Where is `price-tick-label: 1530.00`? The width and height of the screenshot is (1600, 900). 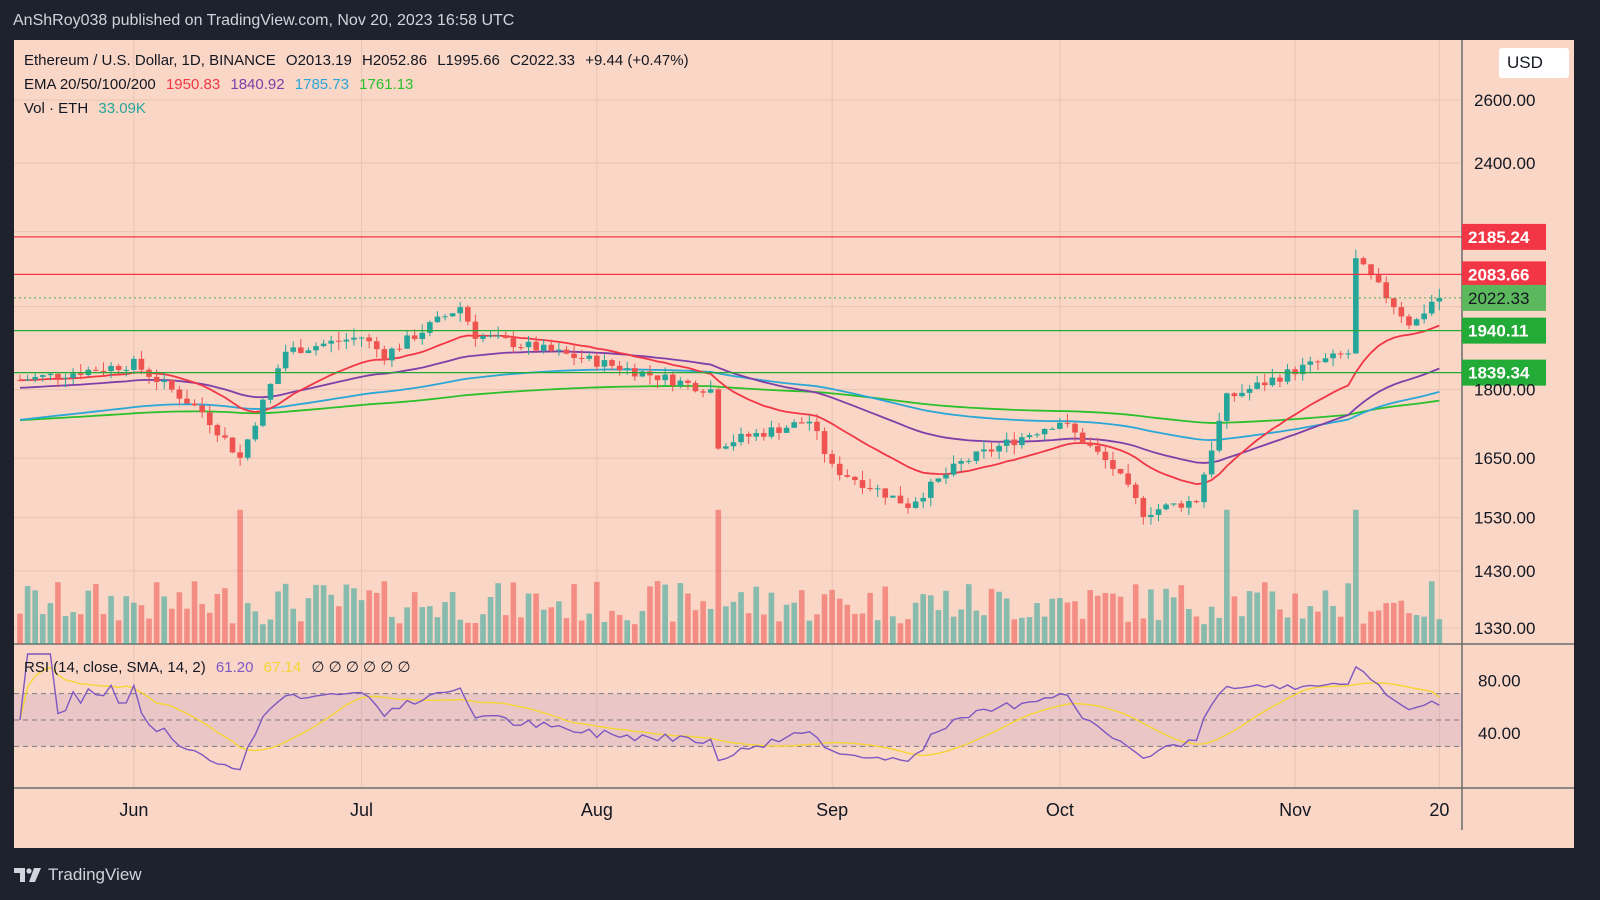 price-tick-label: 1530.00 is located at coordinates (1504, 518).